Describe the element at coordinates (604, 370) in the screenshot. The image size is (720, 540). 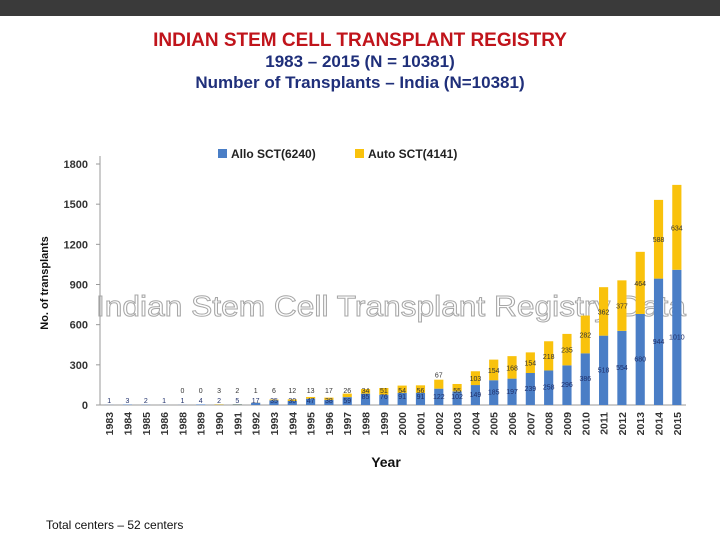
I see `data-label-allo: 518` at that location.